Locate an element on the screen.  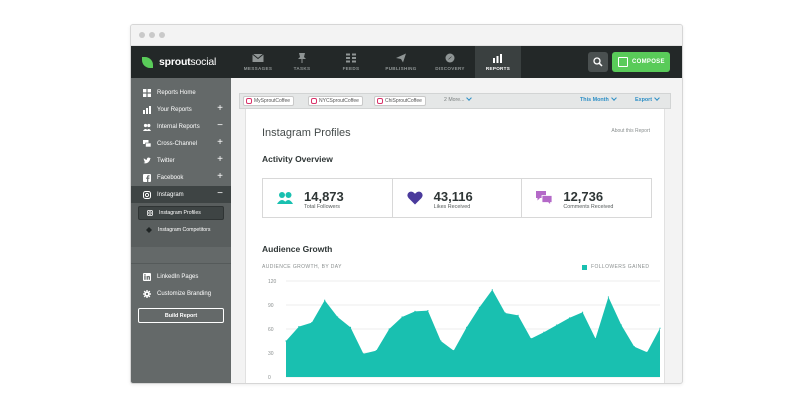
bars-icon is located at coordinates (147, 109).